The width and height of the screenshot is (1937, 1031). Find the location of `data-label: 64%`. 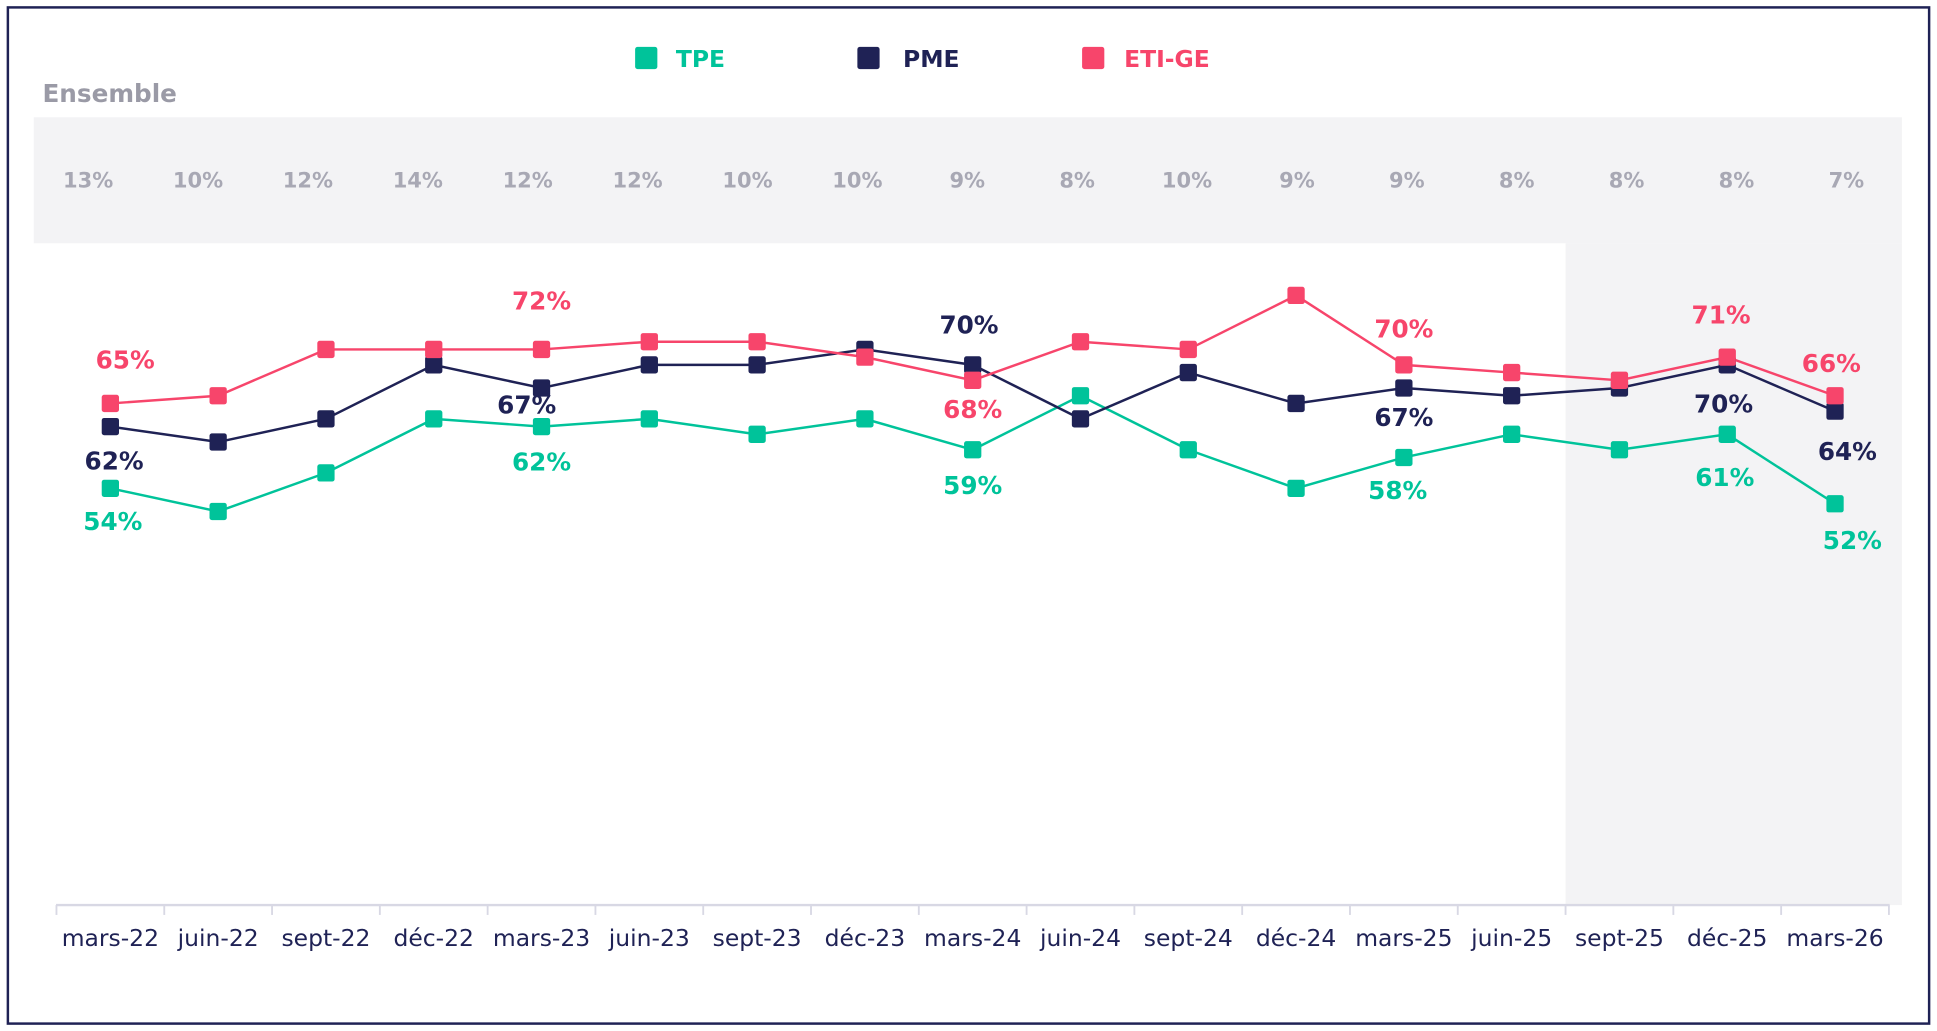

data-label: 64% is located at coordinates (1847, 451).